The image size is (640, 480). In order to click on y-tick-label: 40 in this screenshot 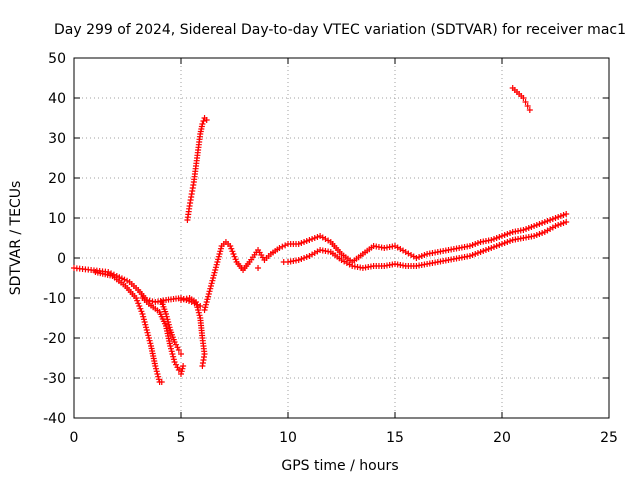, I will do `click(57, 99)`.